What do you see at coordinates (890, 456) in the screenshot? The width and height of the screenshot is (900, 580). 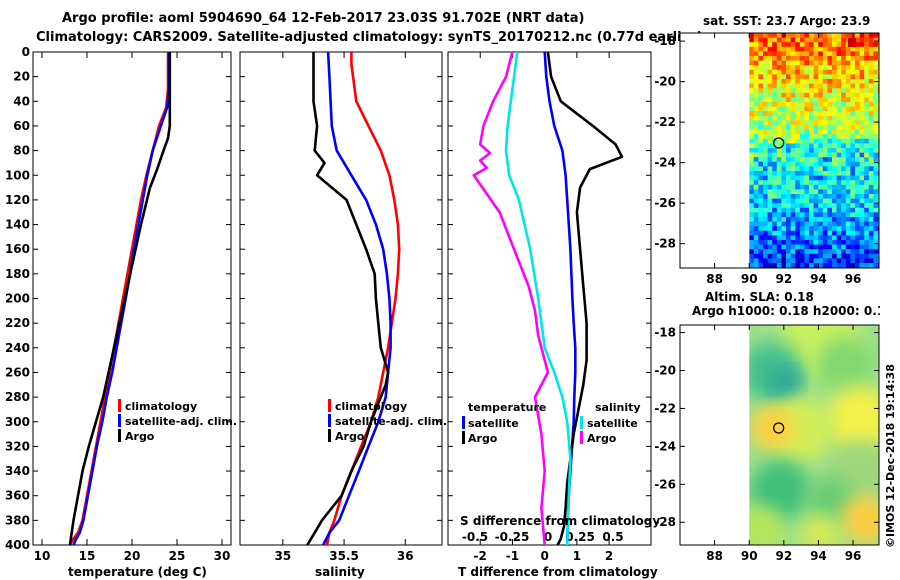 I see `timestamp-stamp: ©IMOS 12-Dec-2018 19:14:38` at bounding box center [890, 456].